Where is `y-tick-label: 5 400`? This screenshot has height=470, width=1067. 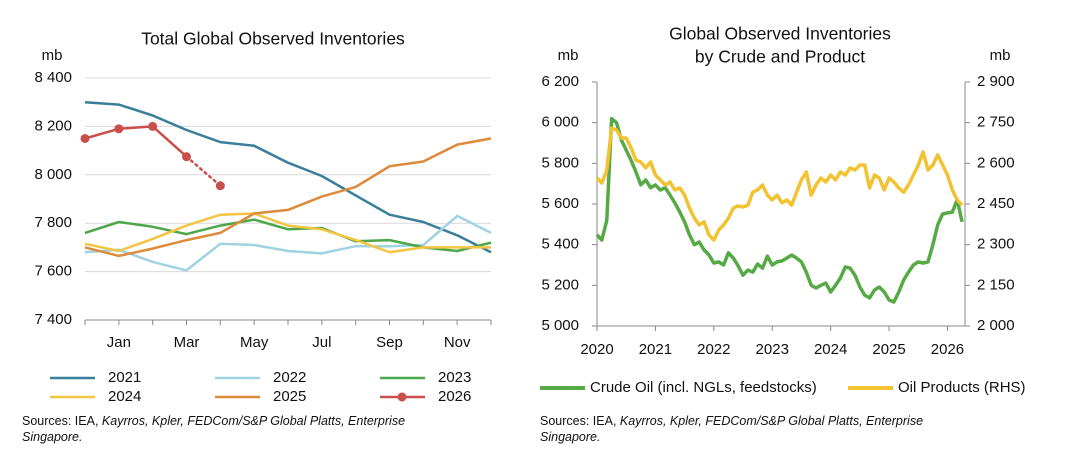 y-tick-label: 5 400 is located at coordinates (560, 244).